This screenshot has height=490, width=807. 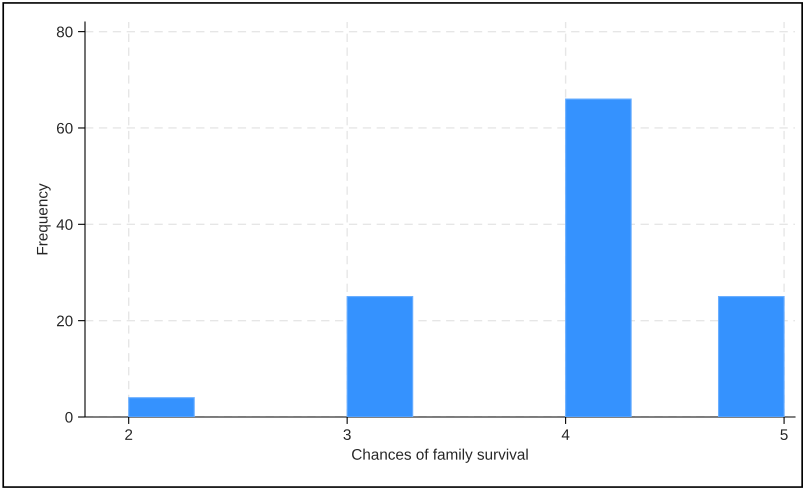 I want to click on y-tick-label: 60, so click(x=64, y=128).